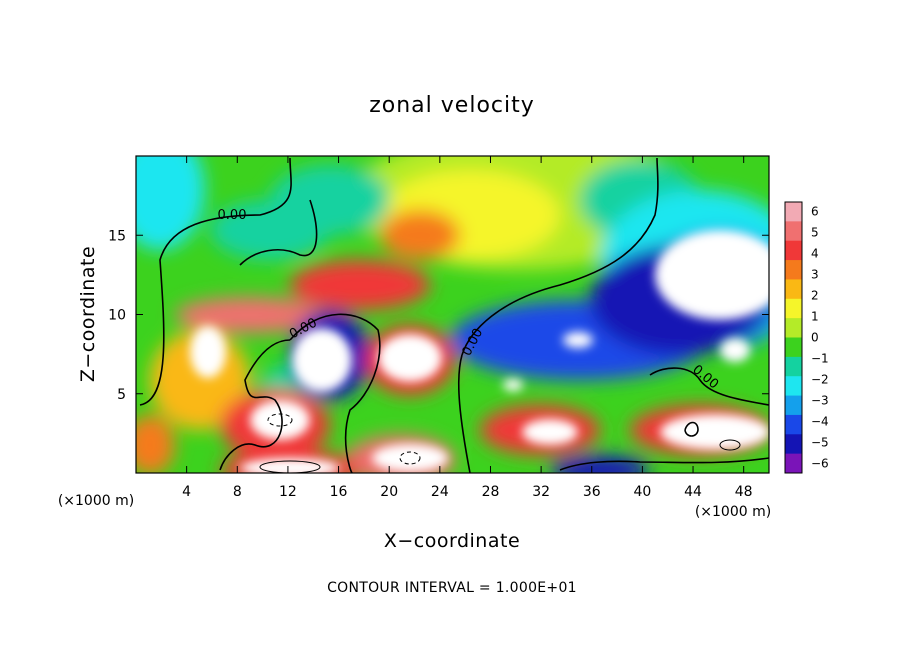 The width and height of the screenshot is (904, 654). I want to click on colorbar-tick-label: 0, so click(815, 338).